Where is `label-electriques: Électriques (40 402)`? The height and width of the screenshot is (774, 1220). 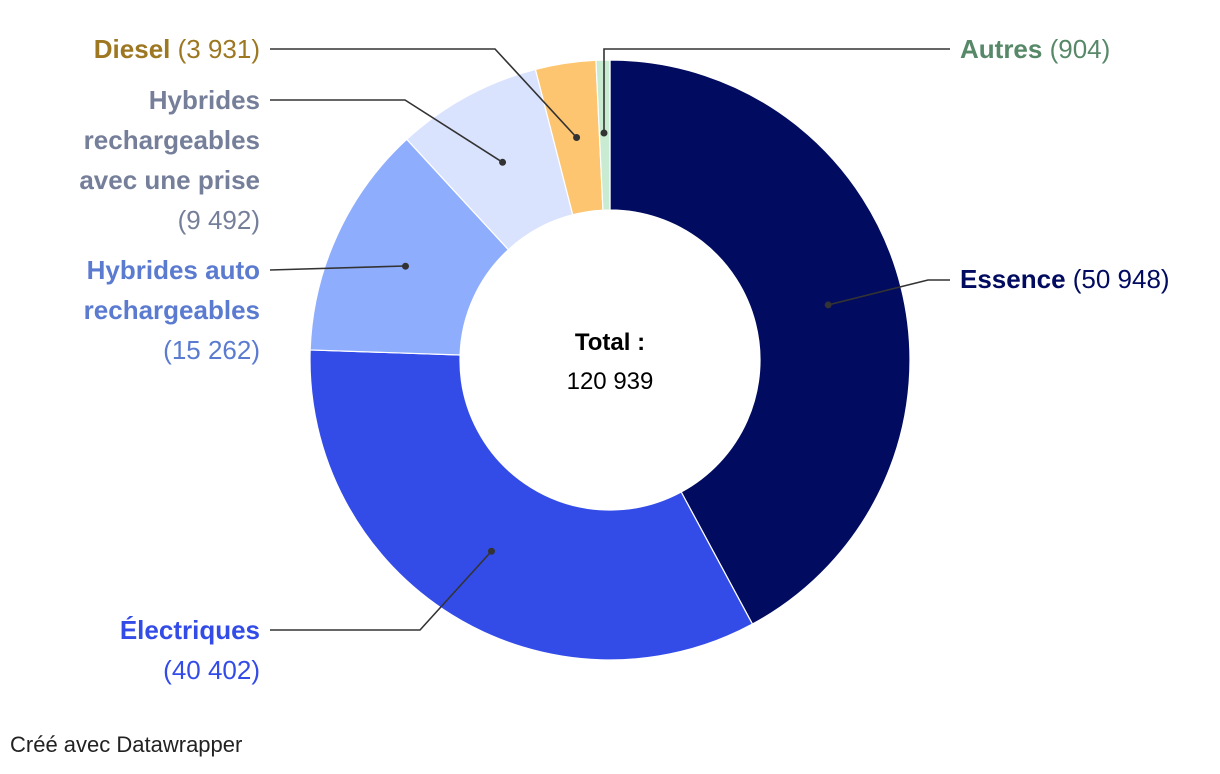
label-electriques: Électriques (40 402) is located at coordinates (190, 650).